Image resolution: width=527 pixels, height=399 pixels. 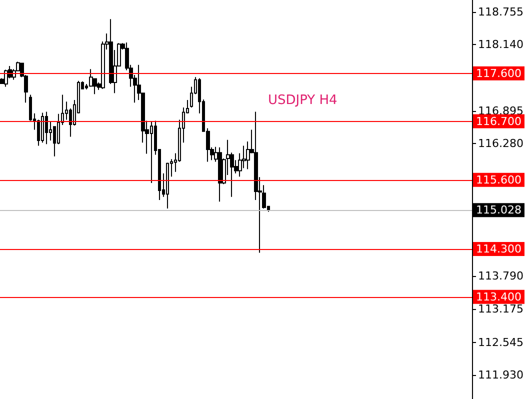 I want to click on ref-line-label: 115.028, so click(x=499, y=210).